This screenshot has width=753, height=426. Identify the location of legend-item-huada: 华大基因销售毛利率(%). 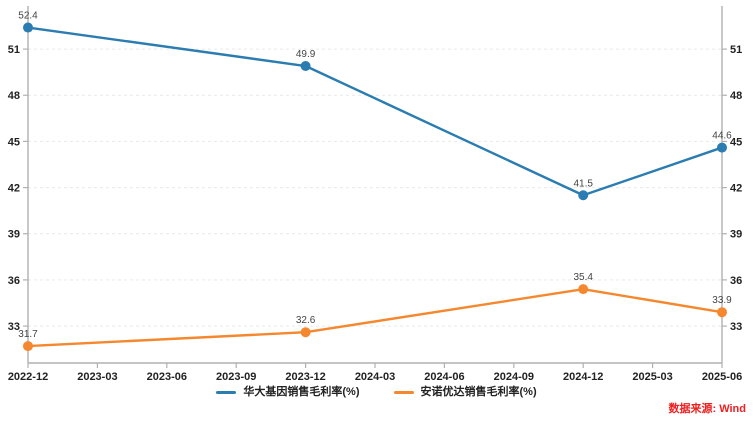
(288, 392).